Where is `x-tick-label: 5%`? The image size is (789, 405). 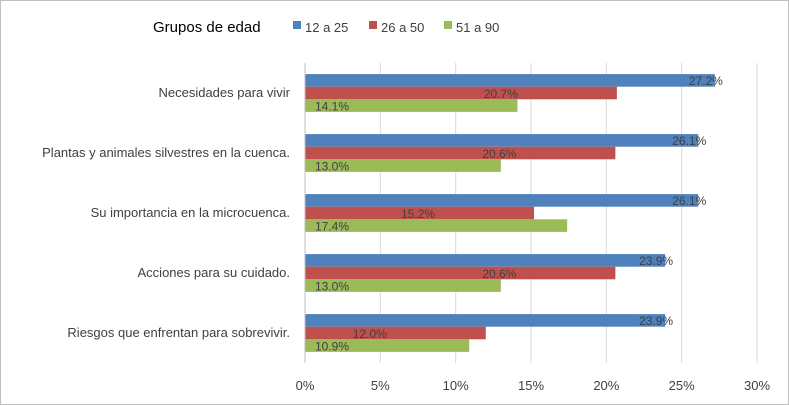 x-tick-label: 5% is located at coordinates (380, 385).